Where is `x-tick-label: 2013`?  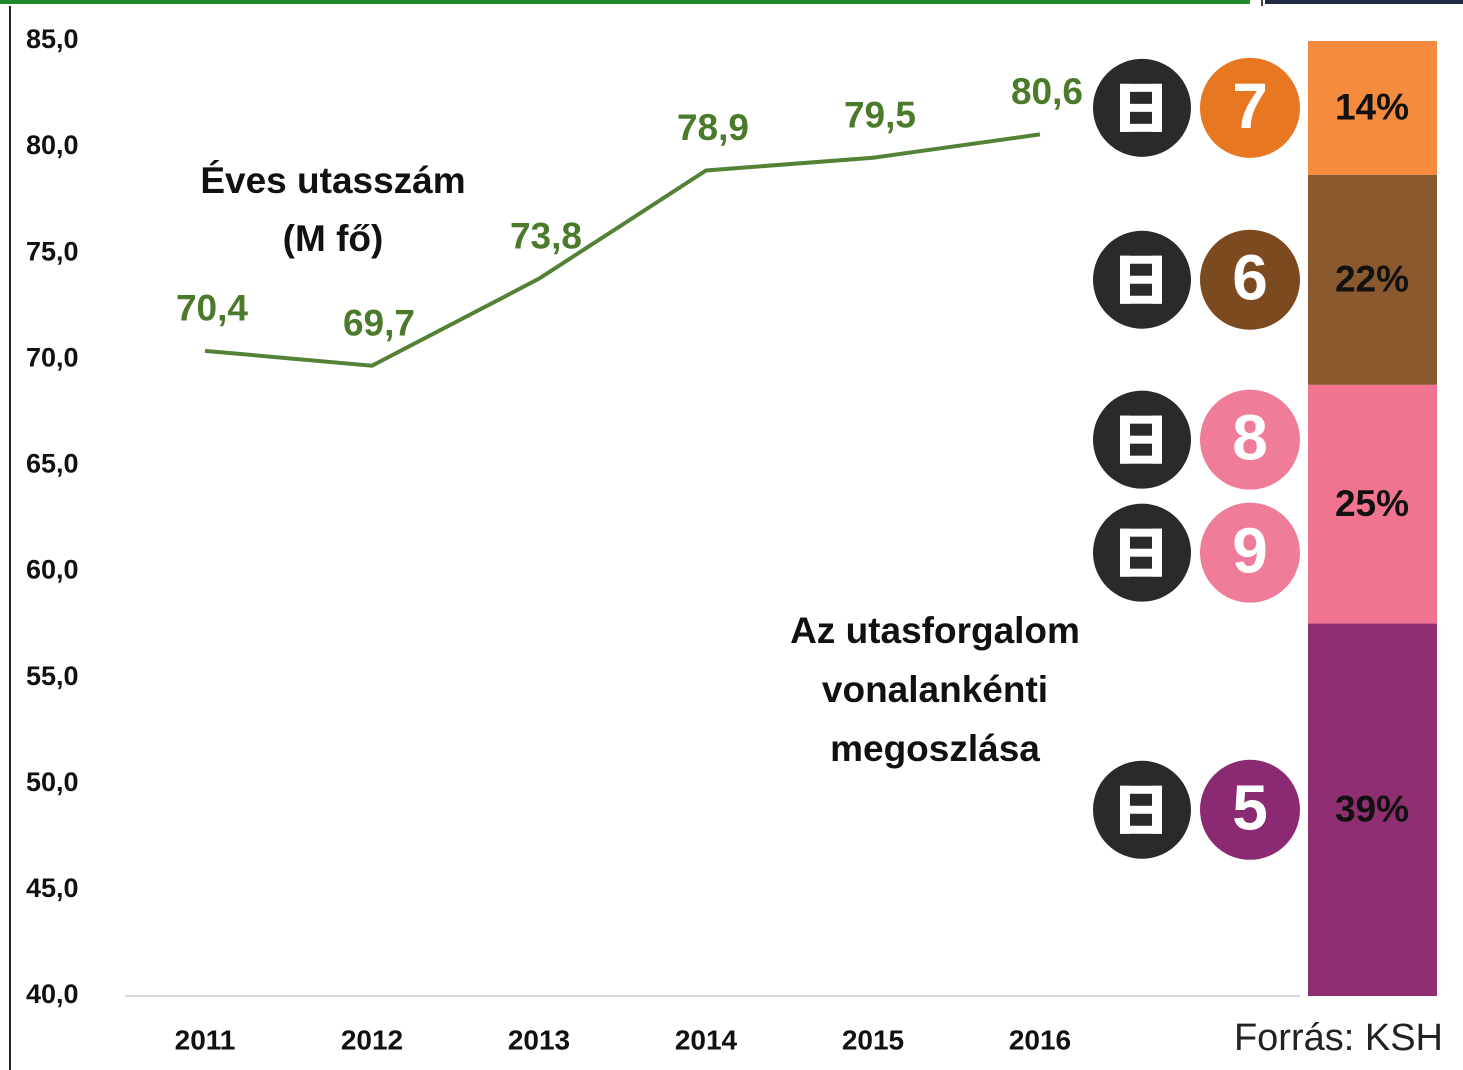
x-tick-label: 2013 is located at coordinates (539, 1039).